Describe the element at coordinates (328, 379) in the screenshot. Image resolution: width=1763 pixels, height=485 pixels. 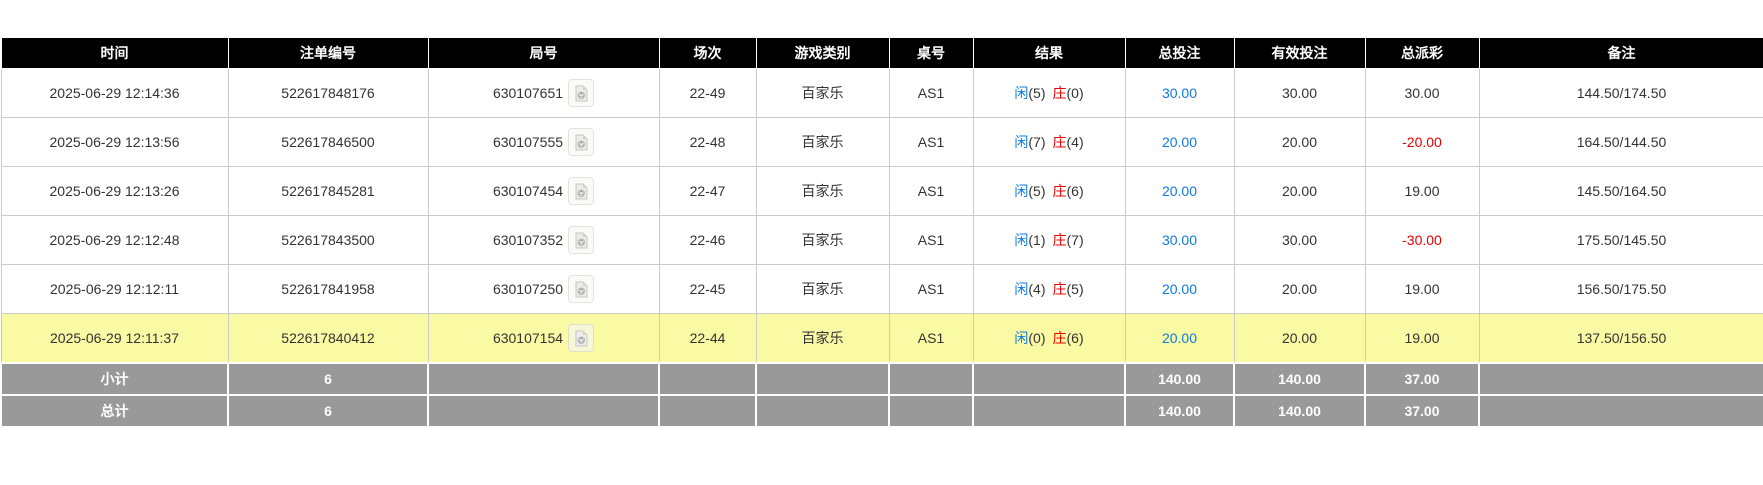
I see `subtotal-count: 6` at that location.